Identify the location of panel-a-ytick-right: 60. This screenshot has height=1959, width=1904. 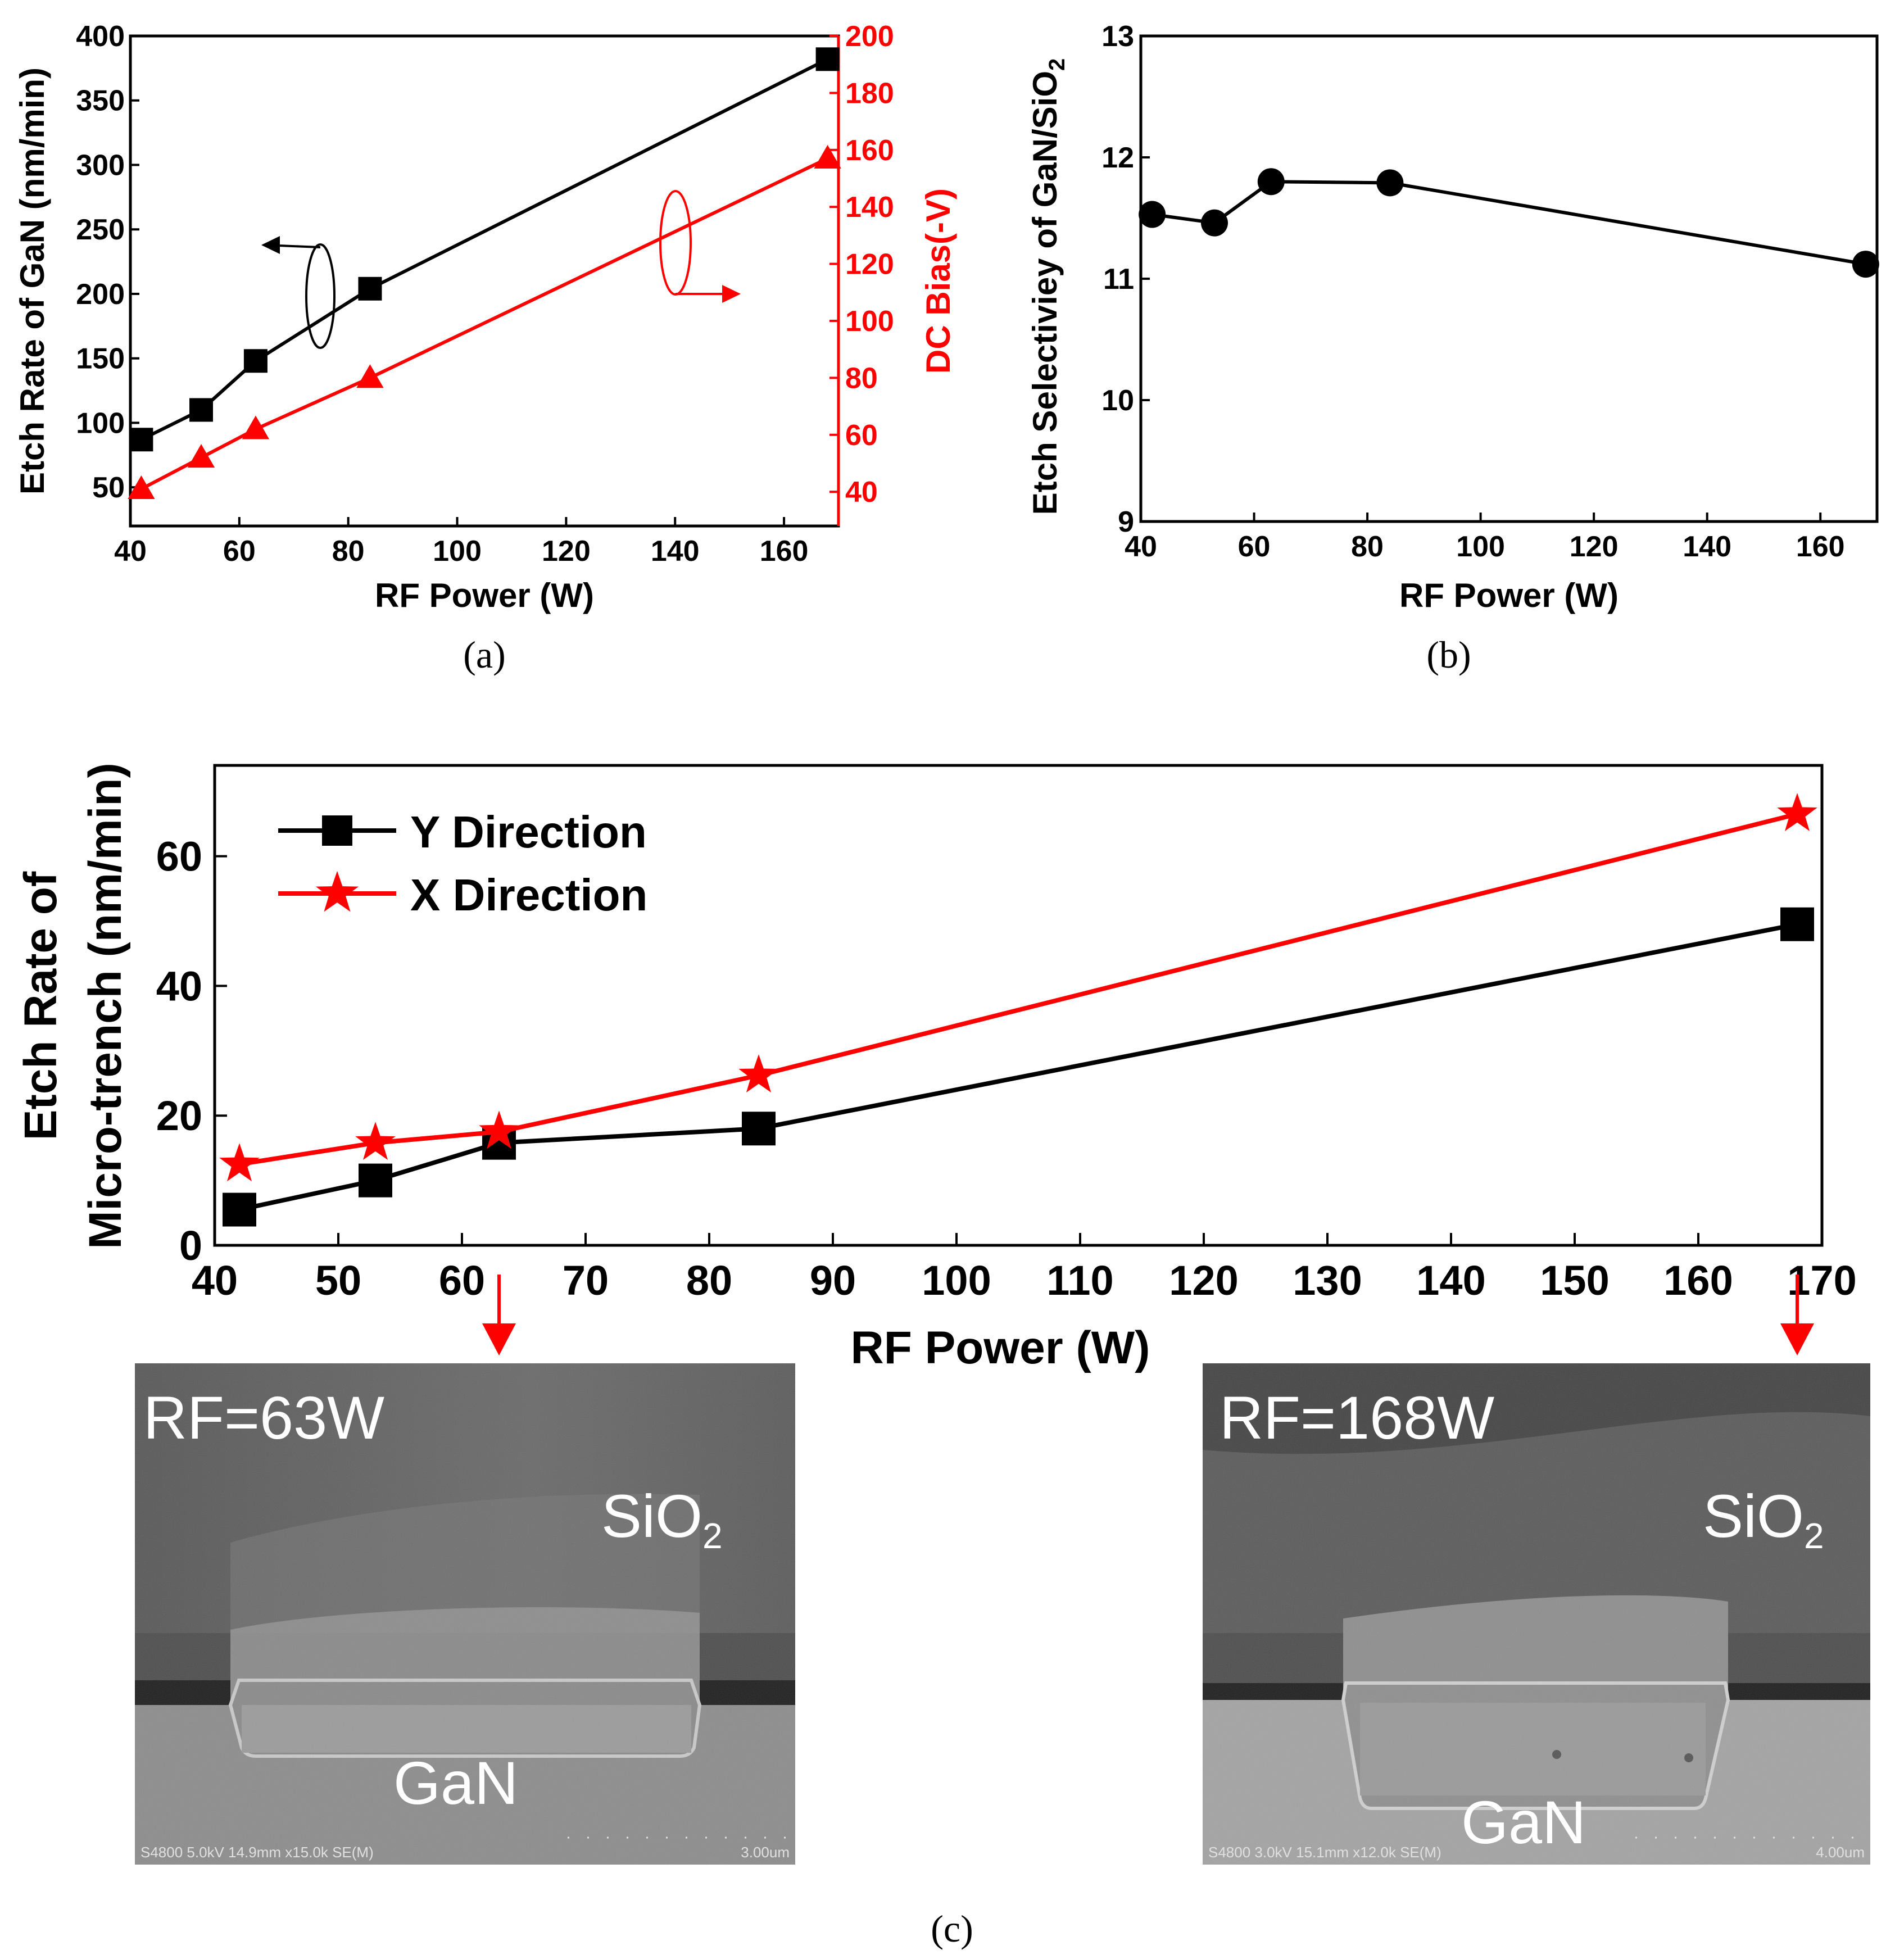
(861, 435).